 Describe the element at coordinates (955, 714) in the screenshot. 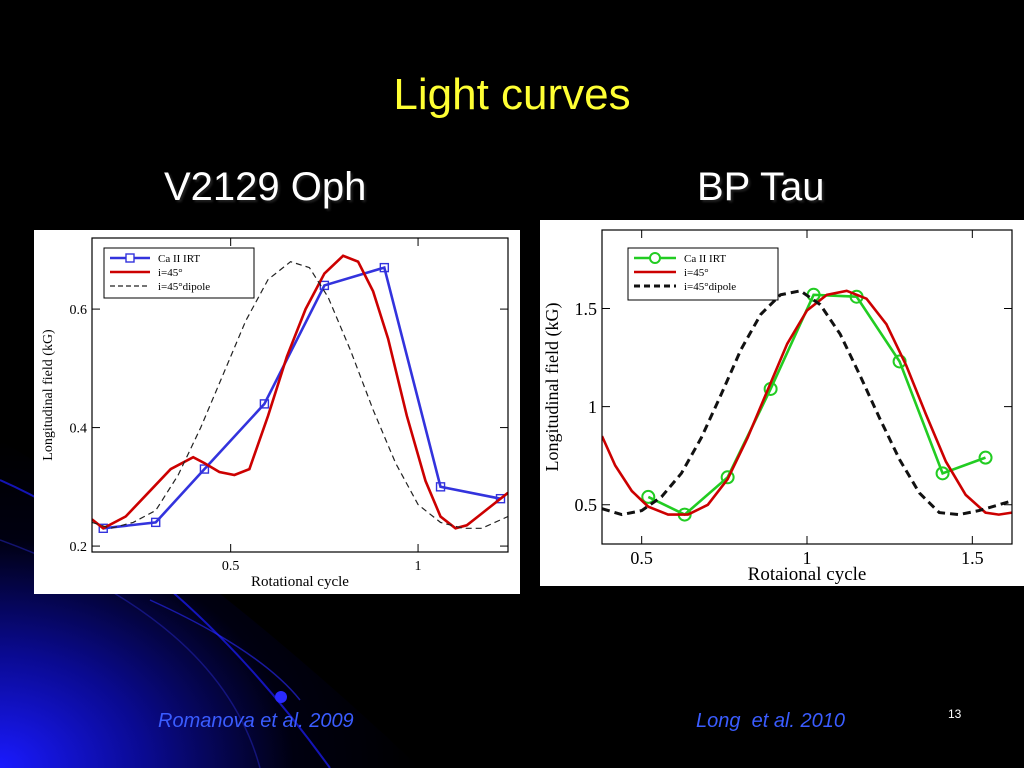

I see `page-number: 13` at that location.